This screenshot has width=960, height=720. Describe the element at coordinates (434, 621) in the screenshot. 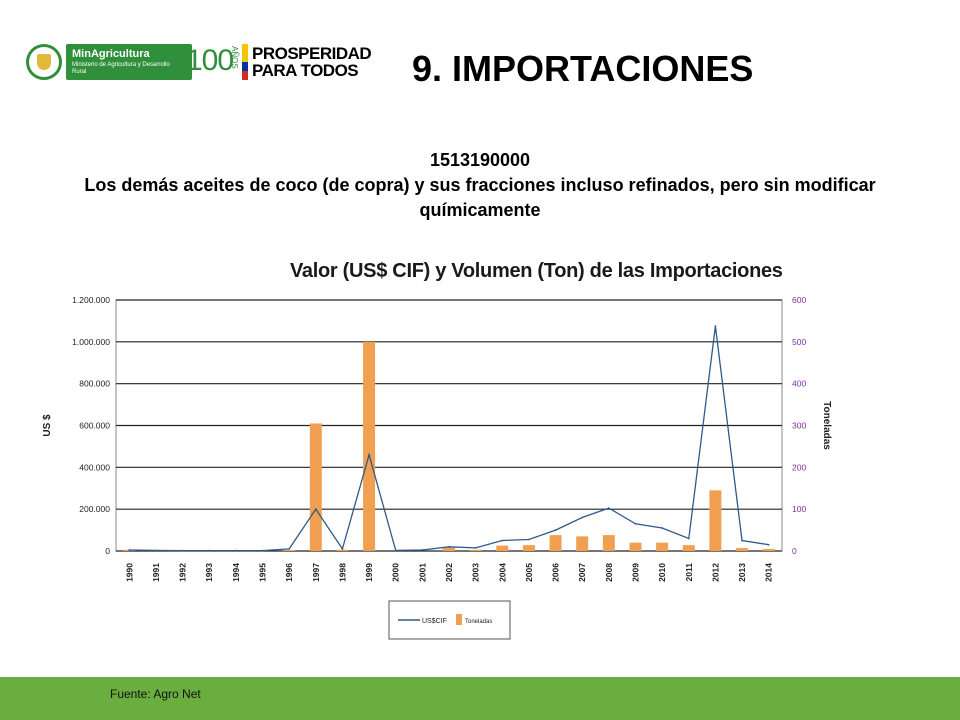

I see `legend-label-uscif: US$CIF` at that location.